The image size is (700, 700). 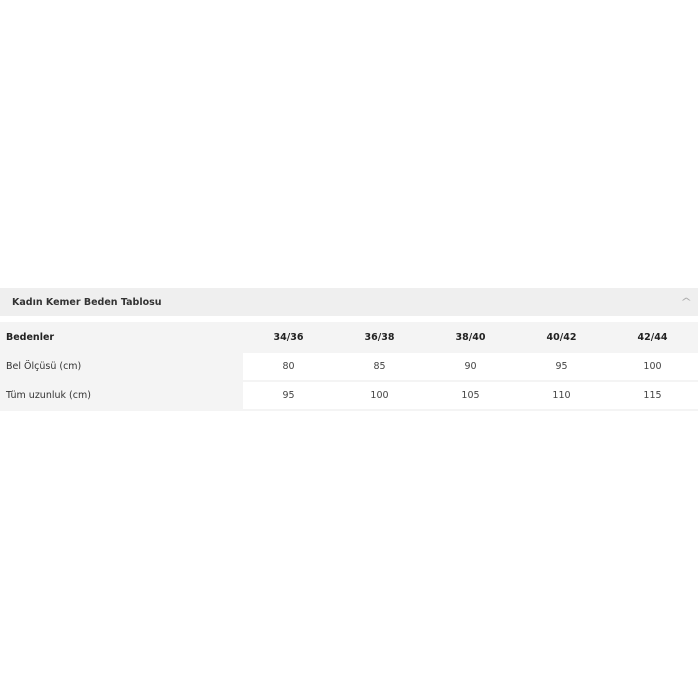 I want to click on column-header: 38/40, so click(x=470, y=337).